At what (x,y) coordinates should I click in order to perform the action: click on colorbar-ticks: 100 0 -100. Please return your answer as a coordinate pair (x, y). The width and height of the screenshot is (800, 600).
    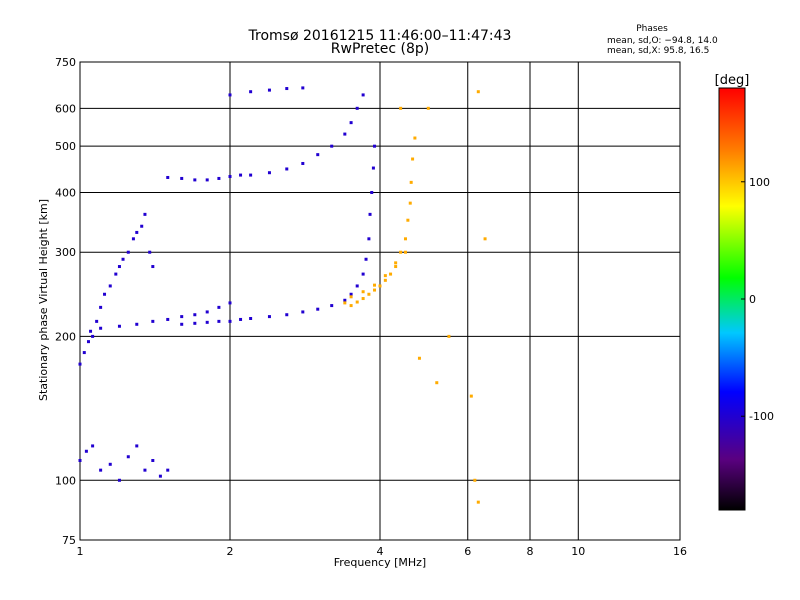
    Looking at the image, I should click on (757, 299).